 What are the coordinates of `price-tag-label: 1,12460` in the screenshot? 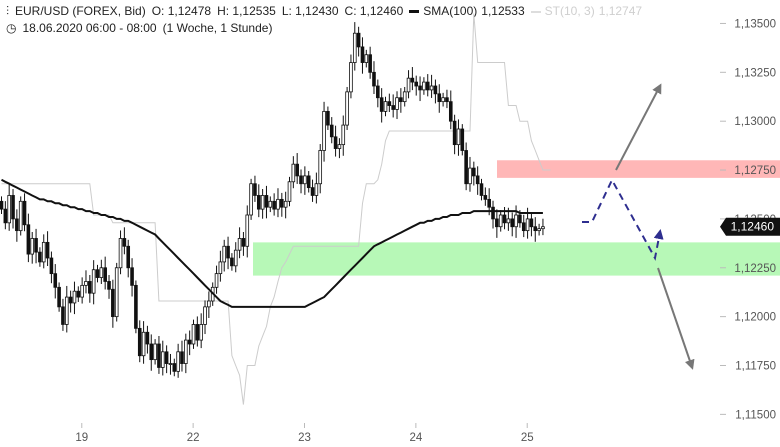 It's located at (753, 227).